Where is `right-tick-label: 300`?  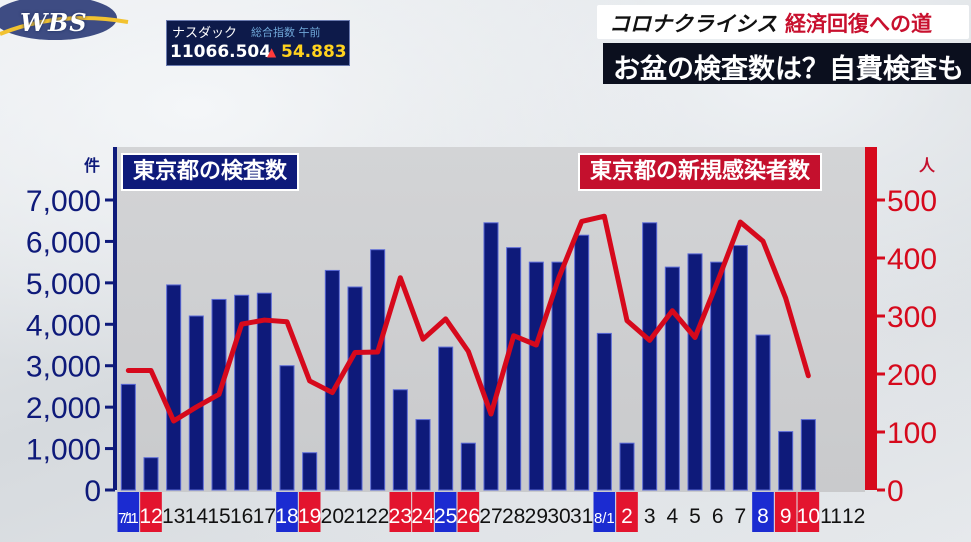
right-tick-label: 300 is located at coordinates (912, 317).